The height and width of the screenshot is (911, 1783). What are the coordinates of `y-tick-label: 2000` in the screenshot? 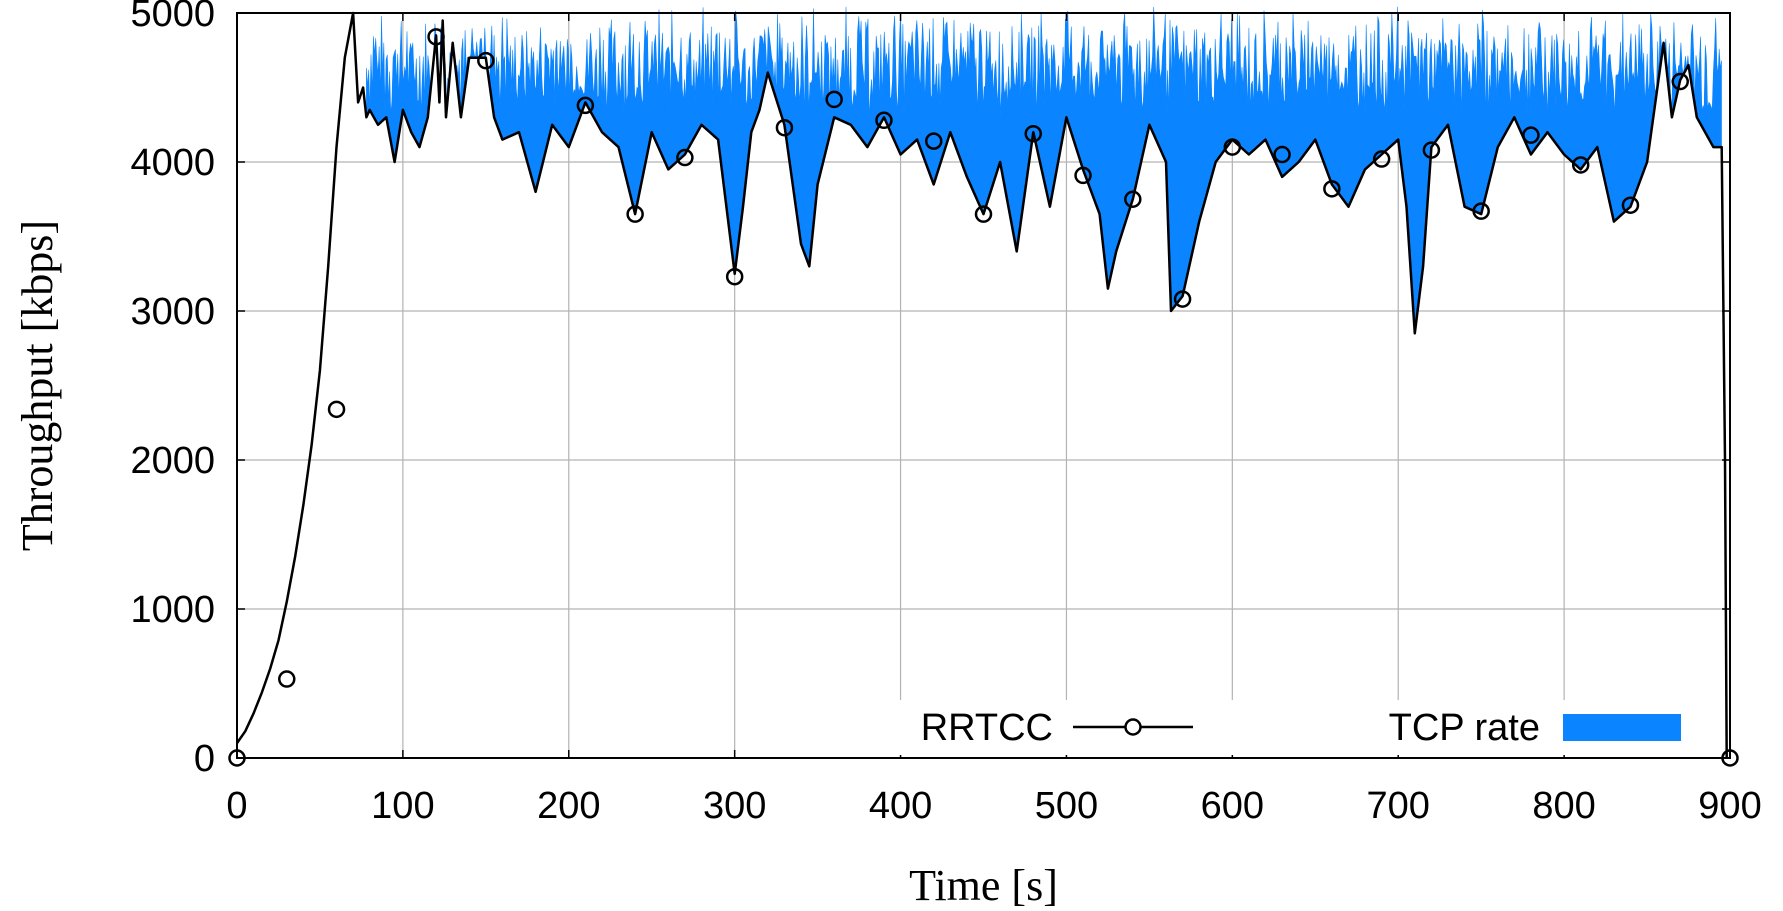 It's located at (172, 461).